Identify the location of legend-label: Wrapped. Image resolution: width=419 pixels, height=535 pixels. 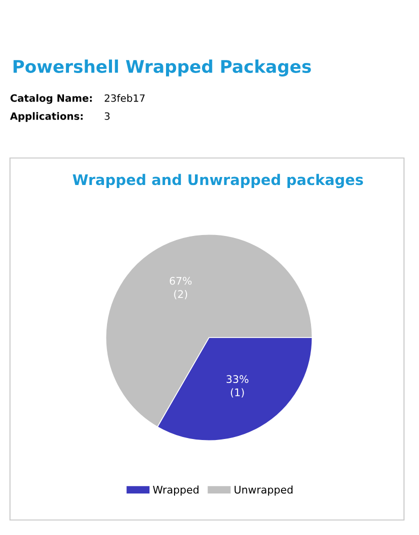
(175, 491).